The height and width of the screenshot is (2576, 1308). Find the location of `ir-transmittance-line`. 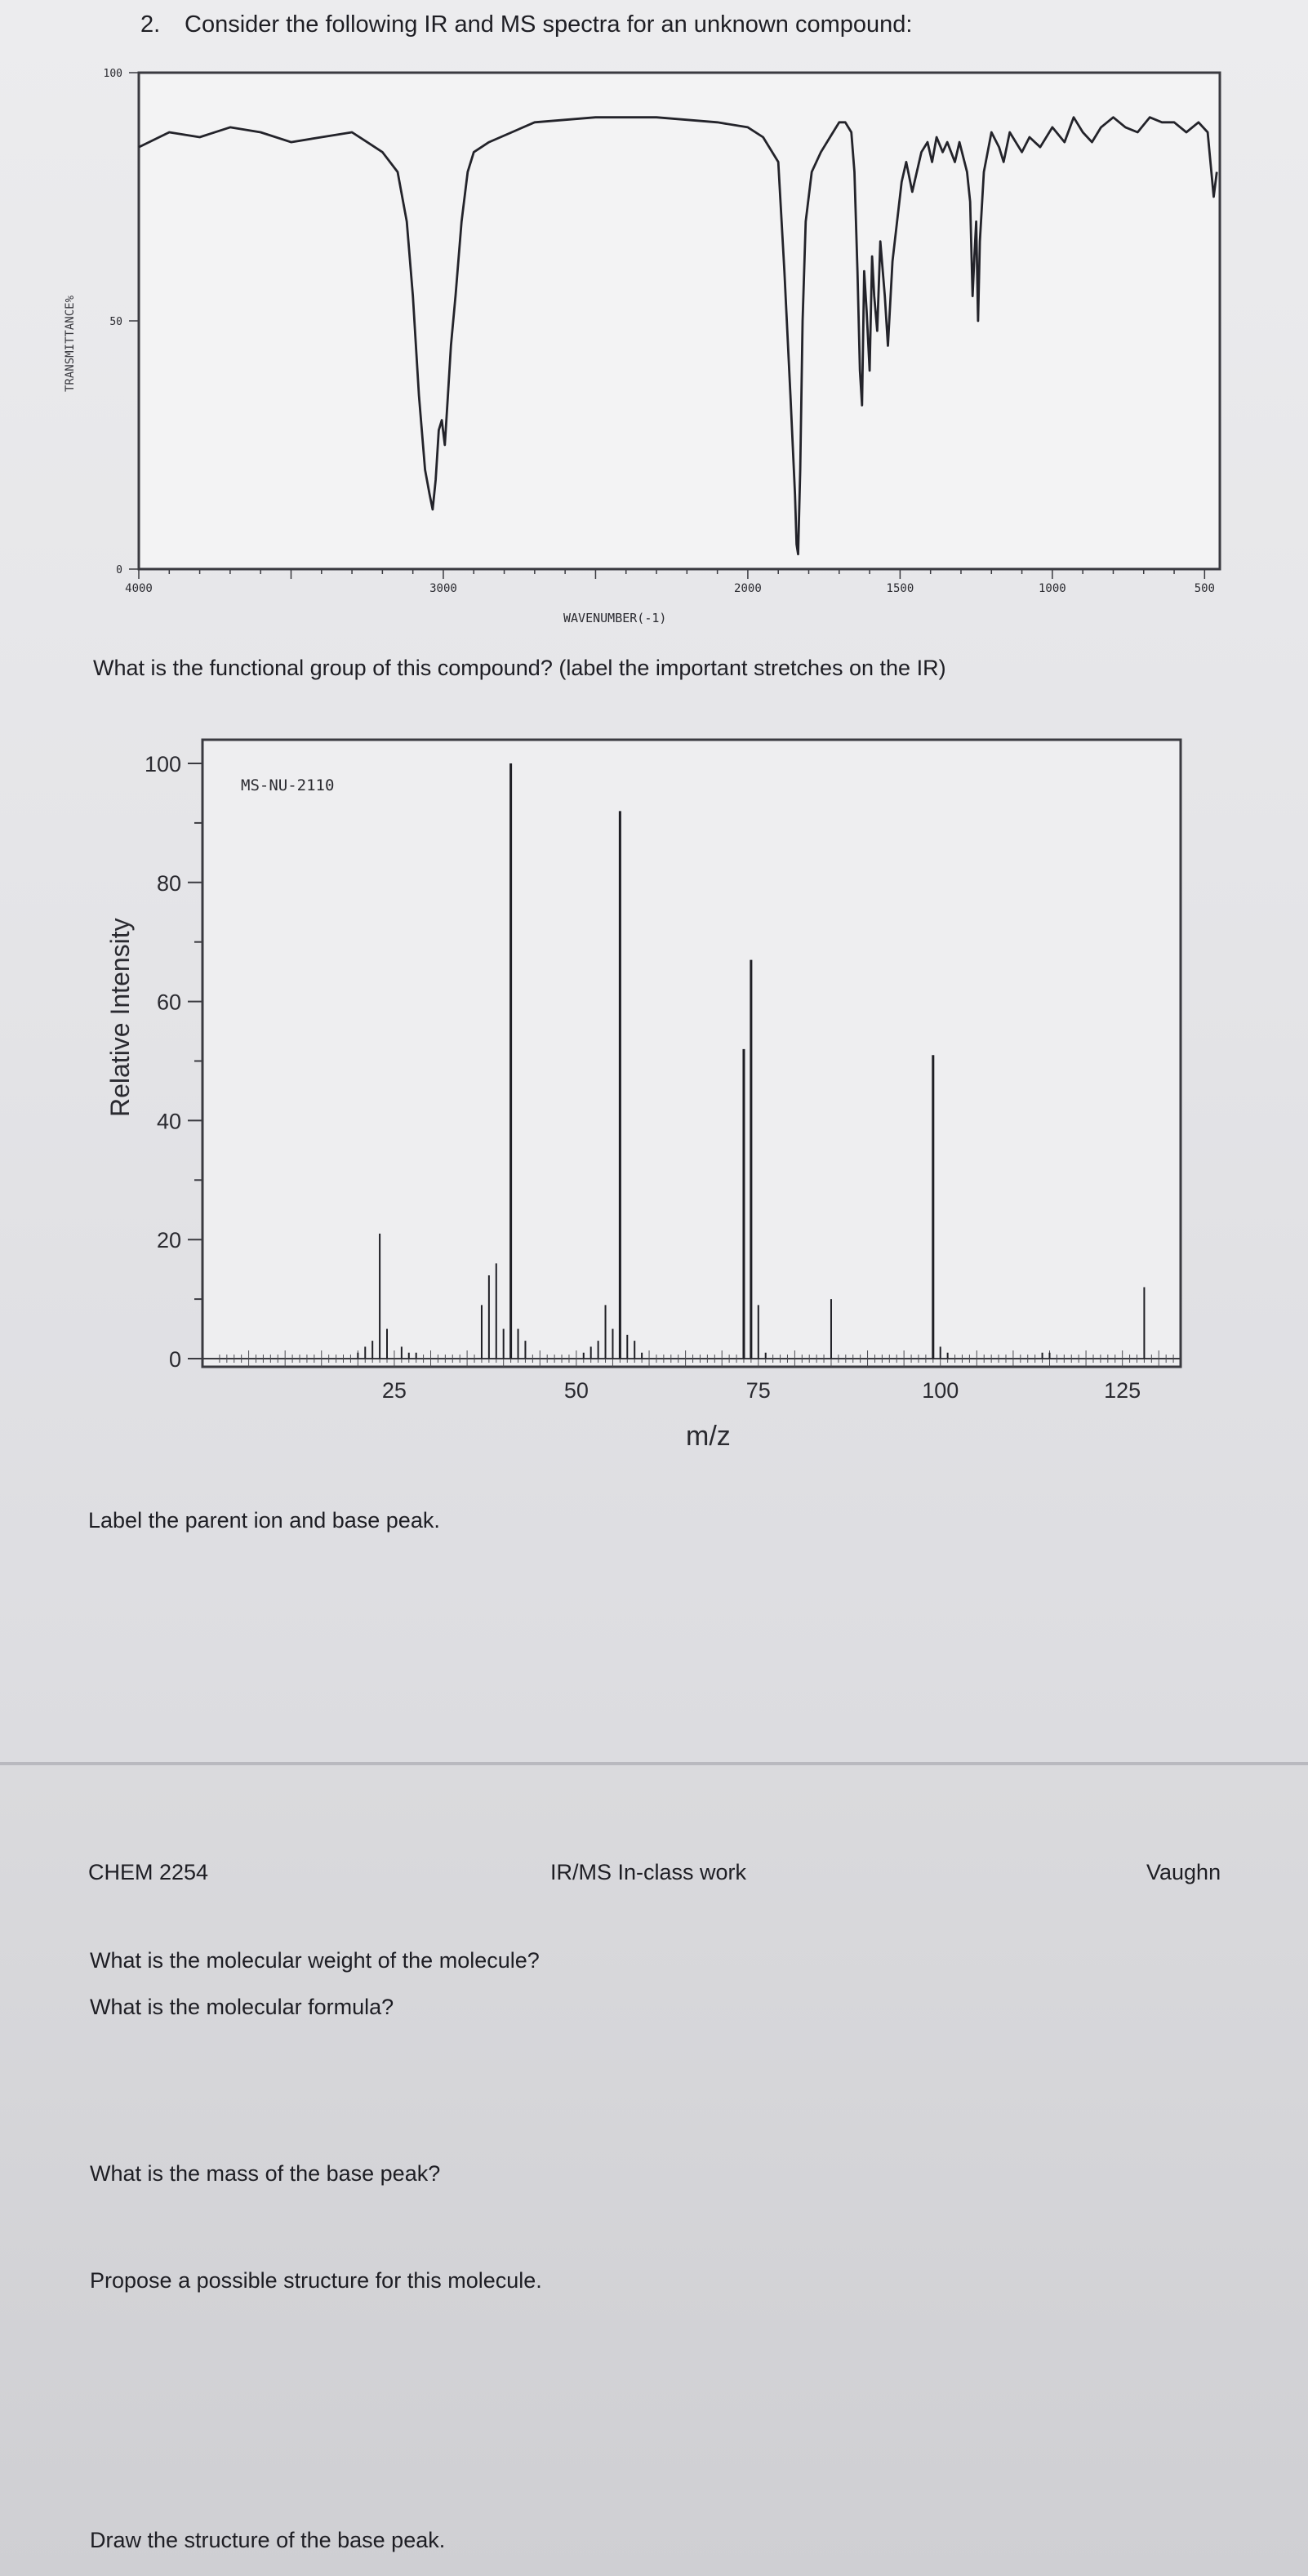

ir-transmittance-line is located at coordinates (678, 336).